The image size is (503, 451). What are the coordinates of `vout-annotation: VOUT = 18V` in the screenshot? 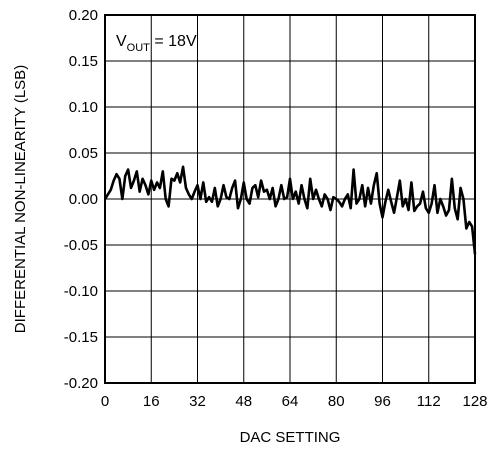 It's located at (156, 43).